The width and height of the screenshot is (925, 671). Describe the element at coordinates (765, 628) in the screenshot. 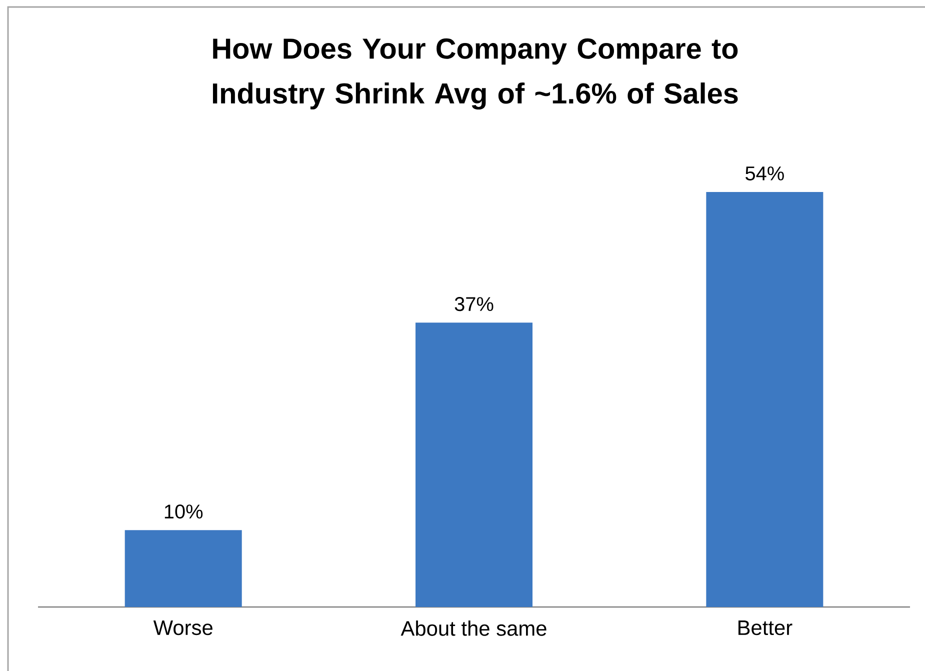

I see `x-tick-label: Better` at that location.